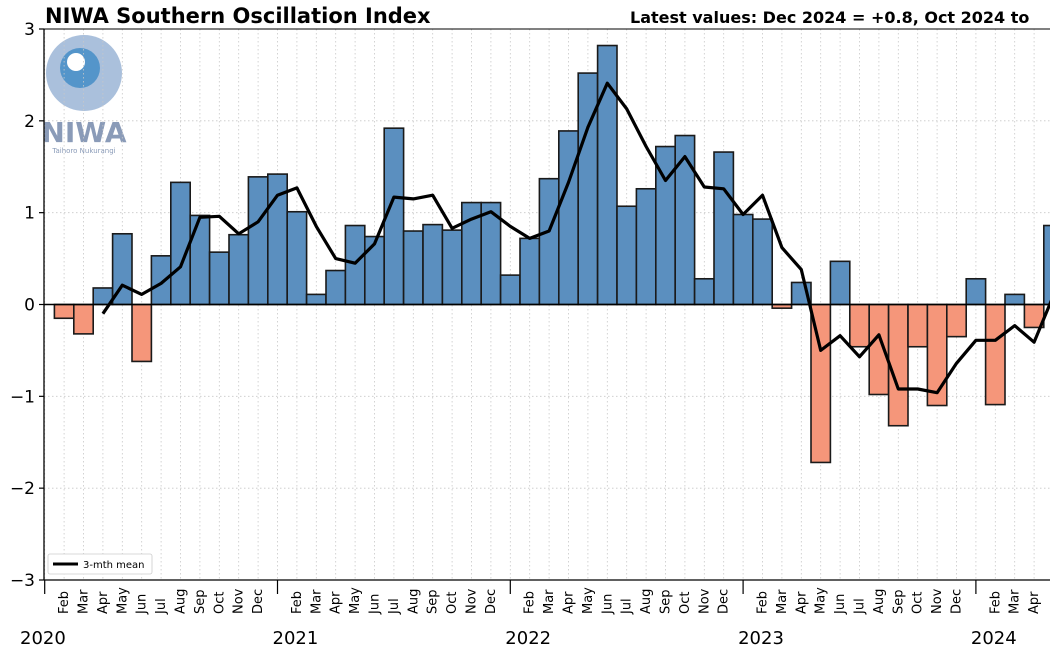 The width and height of the screenshot is (1050, 656). I want to click on y-tick-label: 2, so click(29, 122).